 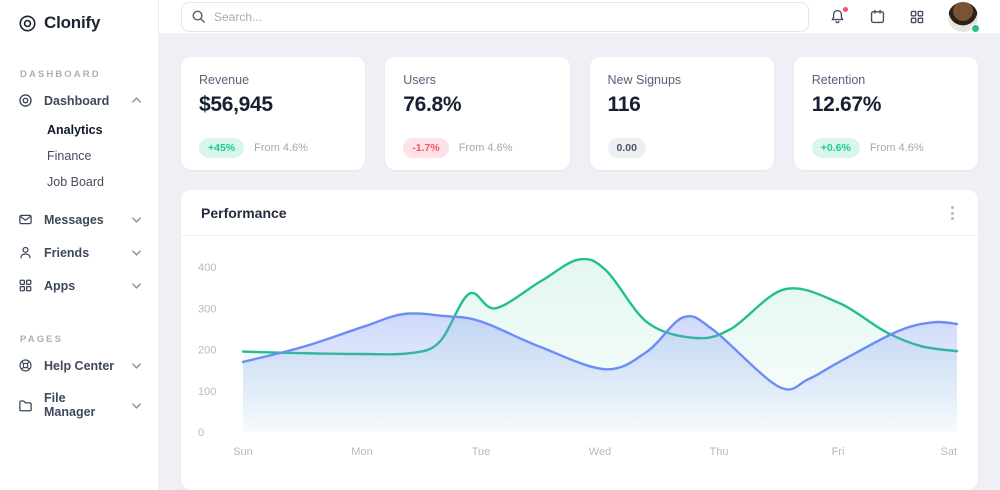 I want to click on stat-label: Users, so click(x=419, y=80).